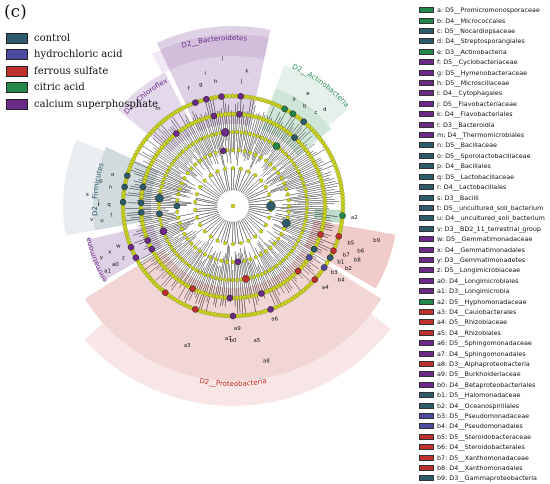  What do you see at coordinates (480, 426) in the screenshot?
I see `taxa-legend-label: b4: D4__Pseudomonadales` at bounding box center [480, 426].